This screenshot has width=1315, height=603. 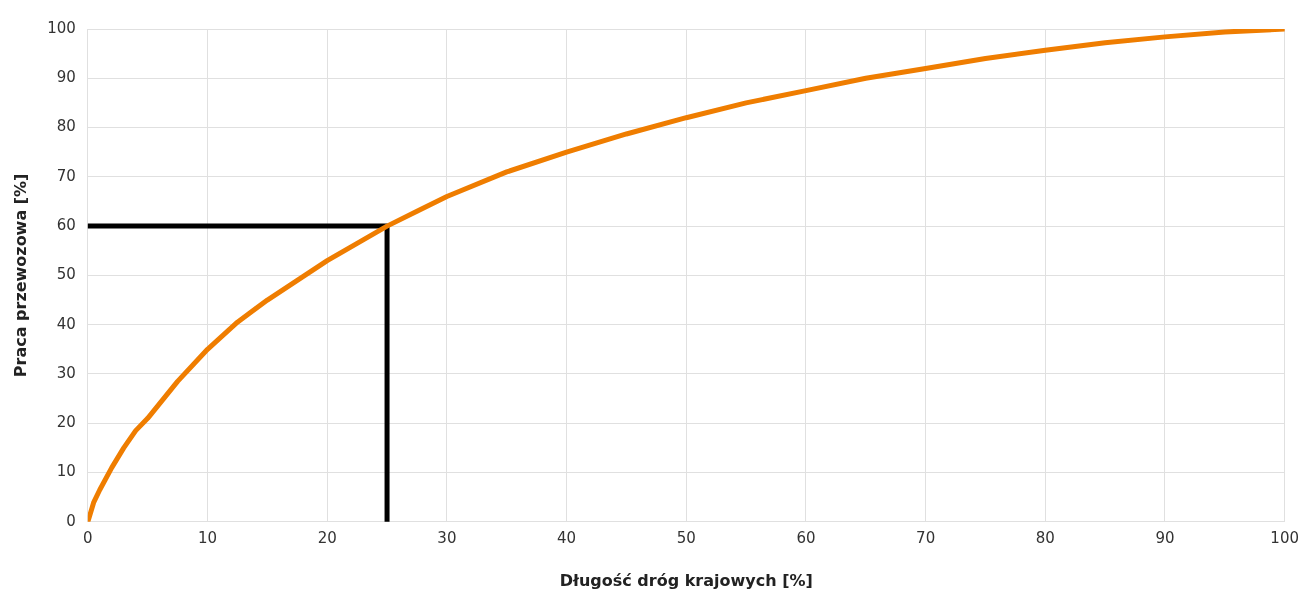 I want to click on y-tick-label: 90, so click(x=66, y=77).